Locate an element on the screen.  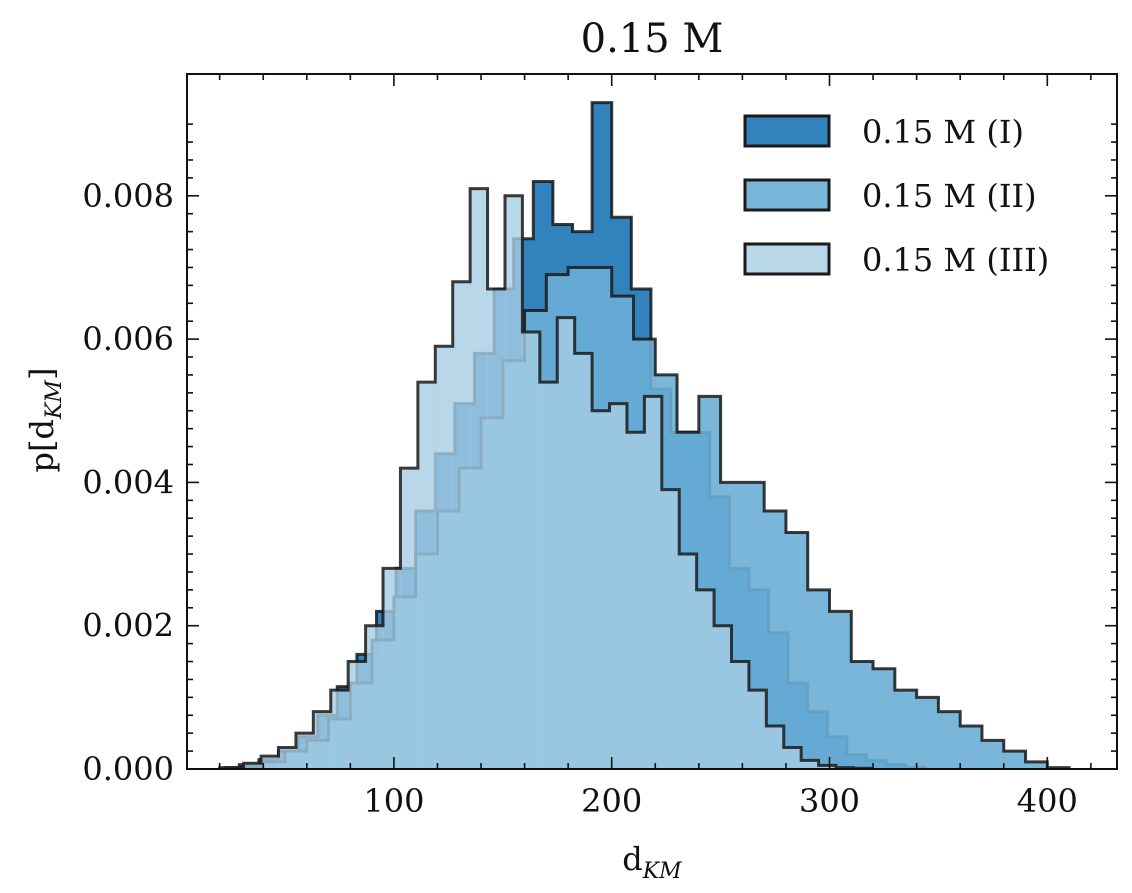
y-axis-label-subscript: KM is located at coordinates (54, 400).